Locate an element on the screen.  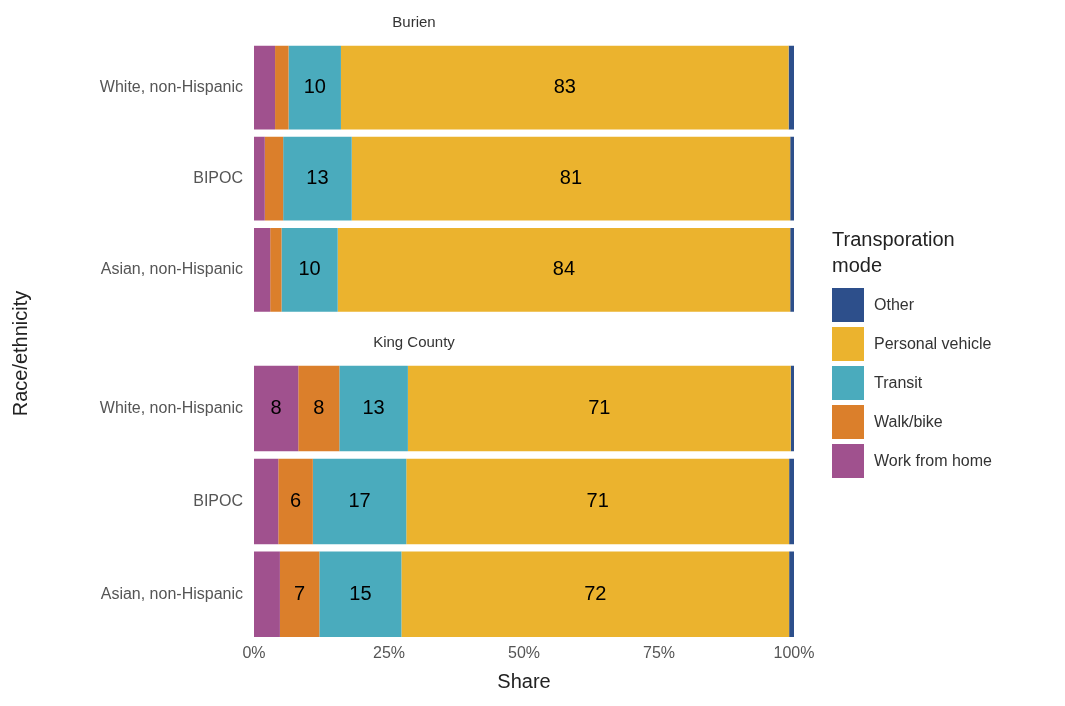
x-tick-label: 100% is located at coordinates (794, 652).